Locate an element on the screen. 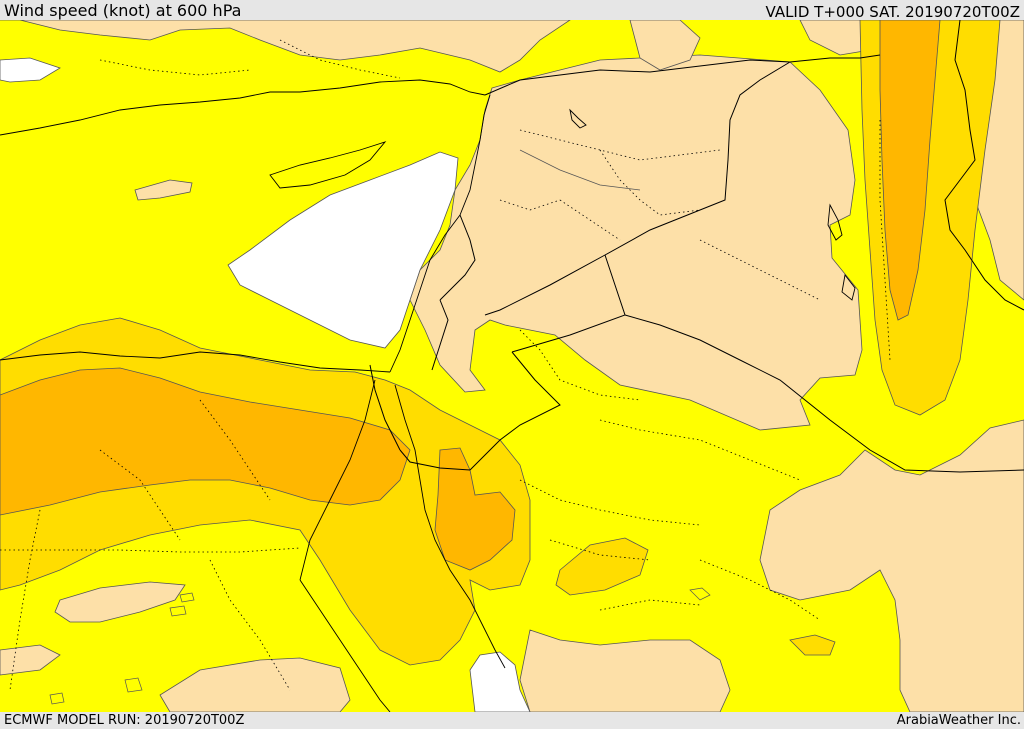 The height and width of the screenshot is (729, 1024). low-wind-patch-sea is located at coordinates (163, 190).